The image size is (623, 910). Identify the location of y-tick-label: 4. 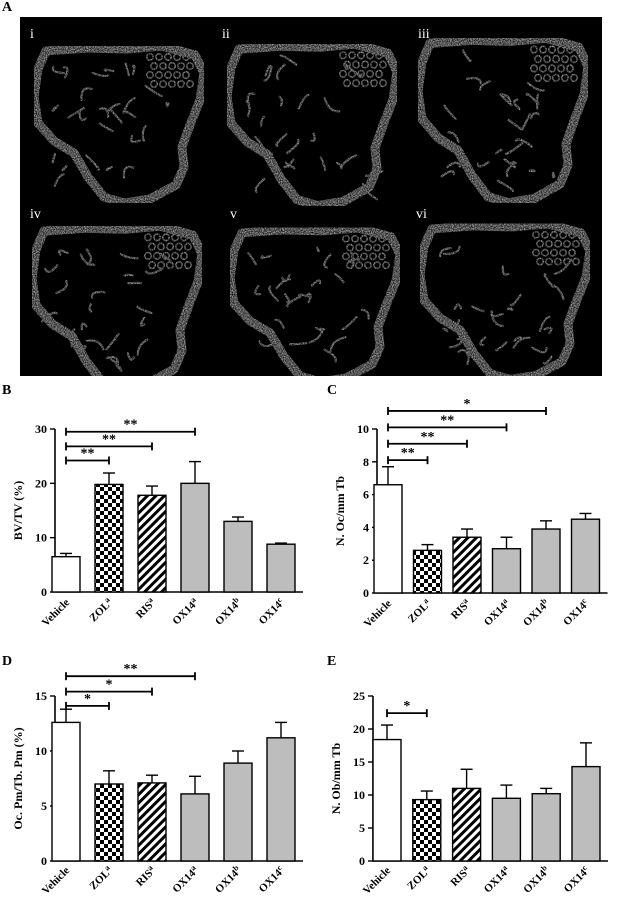
(366, 527).